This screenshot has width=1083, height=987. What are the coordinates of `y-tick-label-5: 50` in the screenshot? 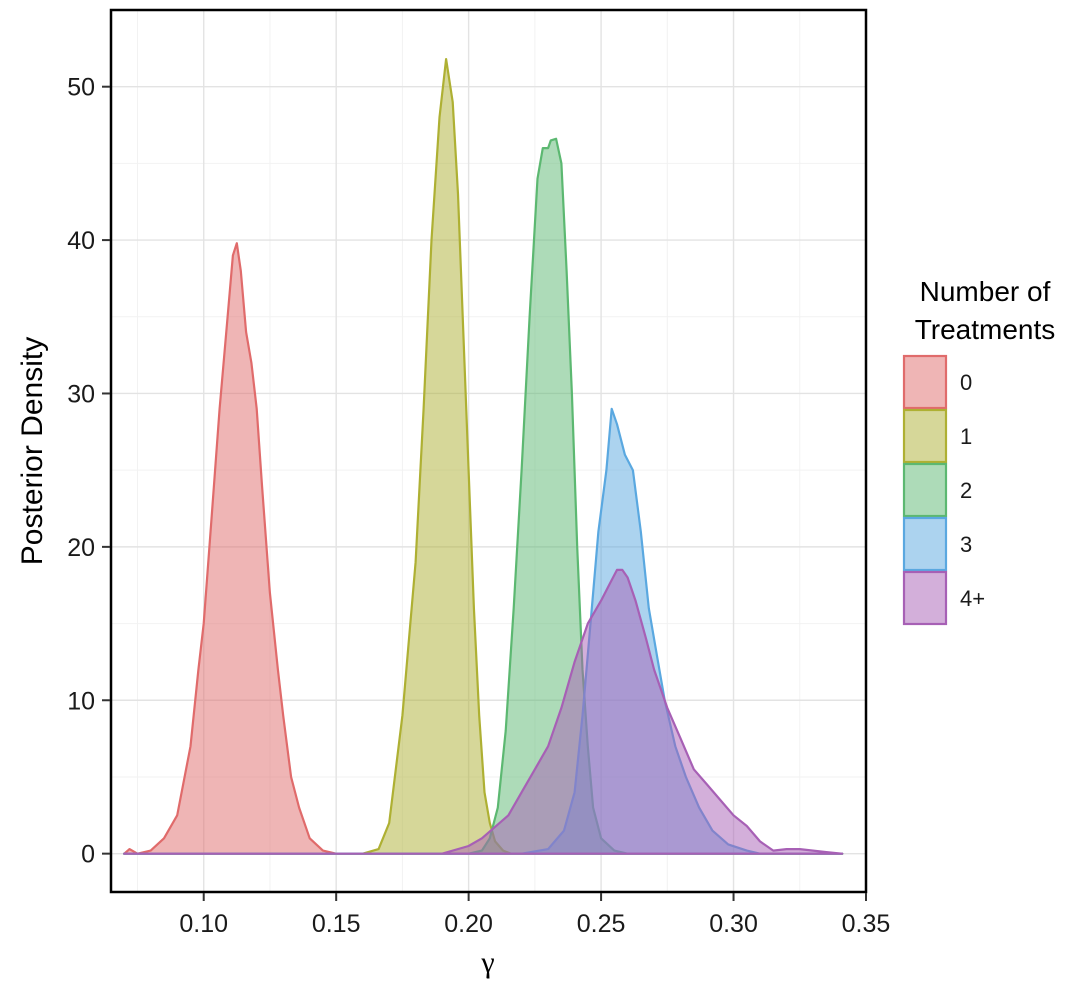 It's located at (81, 88).